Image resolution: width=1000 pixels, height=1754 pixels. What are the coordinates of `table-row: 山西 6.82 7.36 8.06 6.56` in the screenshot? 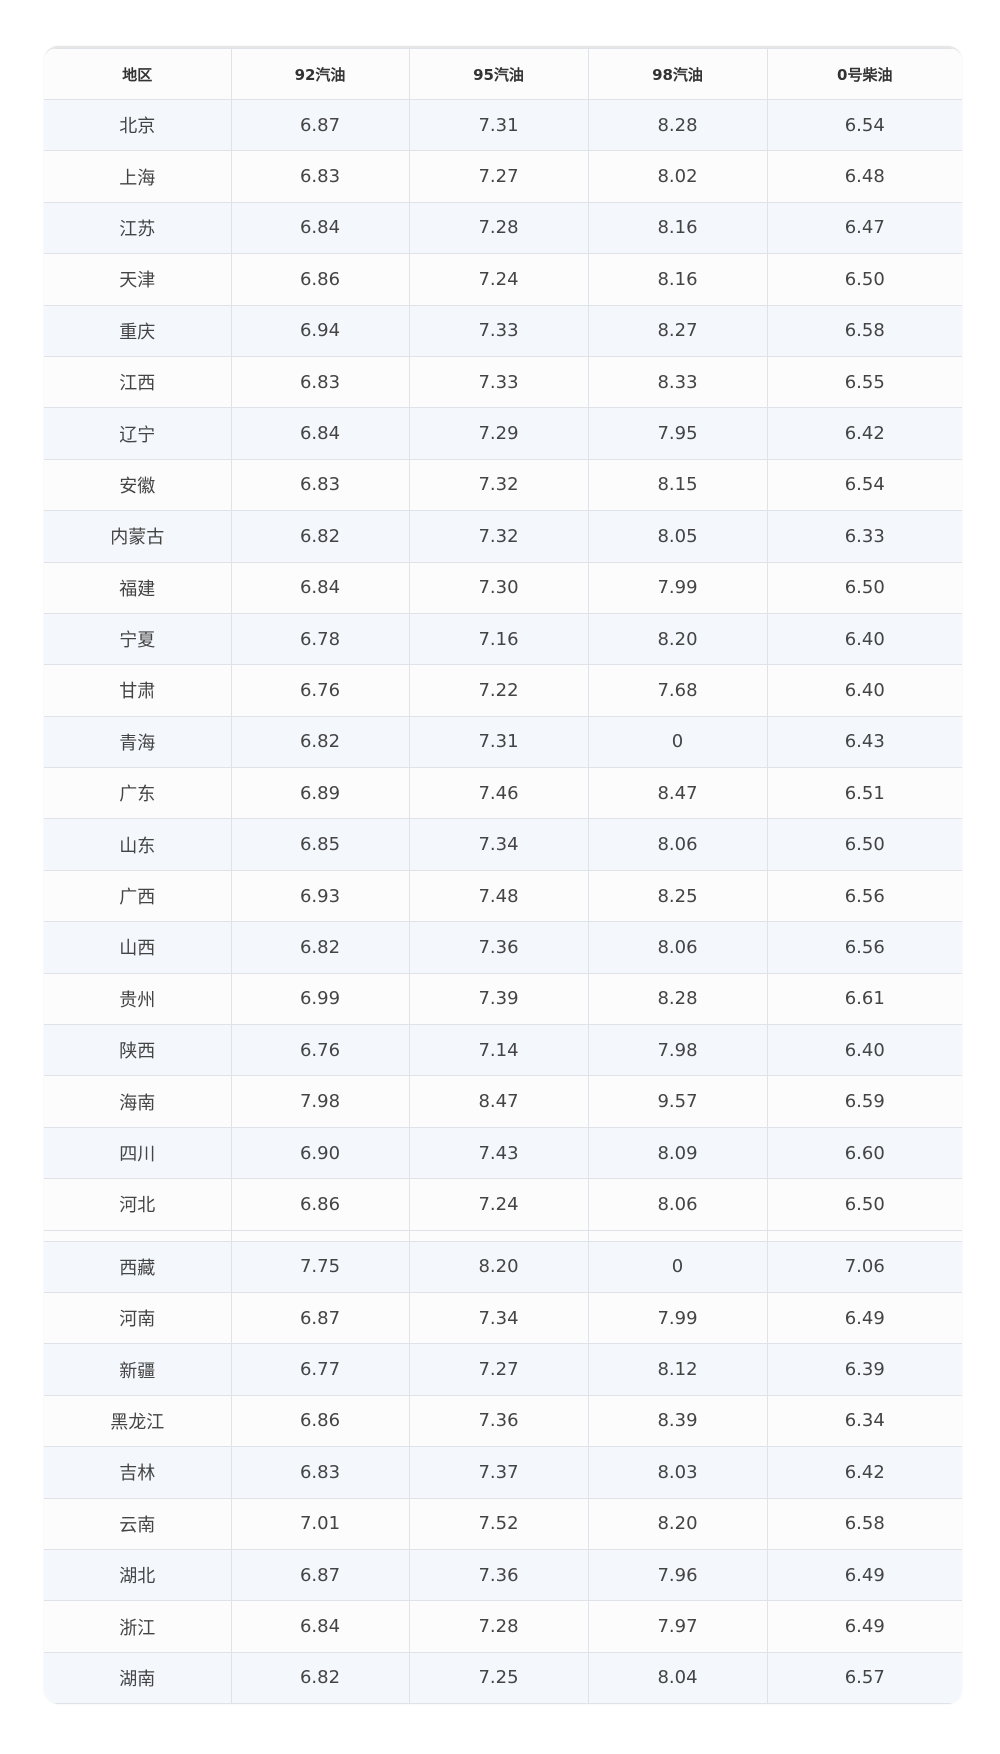 It's located at (503, 947).